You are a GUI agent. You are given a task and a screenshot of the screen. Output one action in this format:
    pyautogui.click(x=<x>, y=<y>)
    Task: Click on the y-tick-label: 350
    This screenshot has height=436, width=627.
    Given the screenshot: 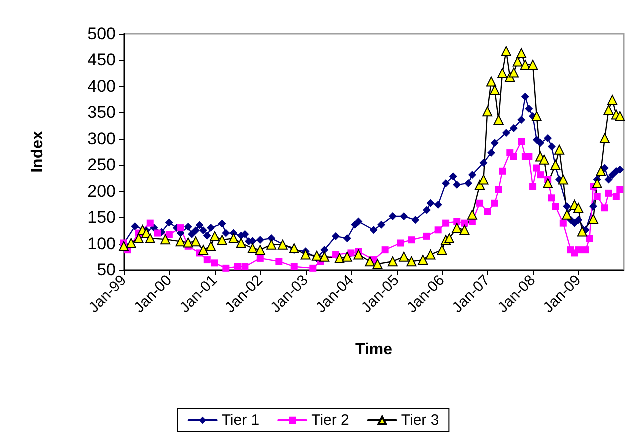 What is the action you would take?
    pyautogui.click(x=102, y=112)
    